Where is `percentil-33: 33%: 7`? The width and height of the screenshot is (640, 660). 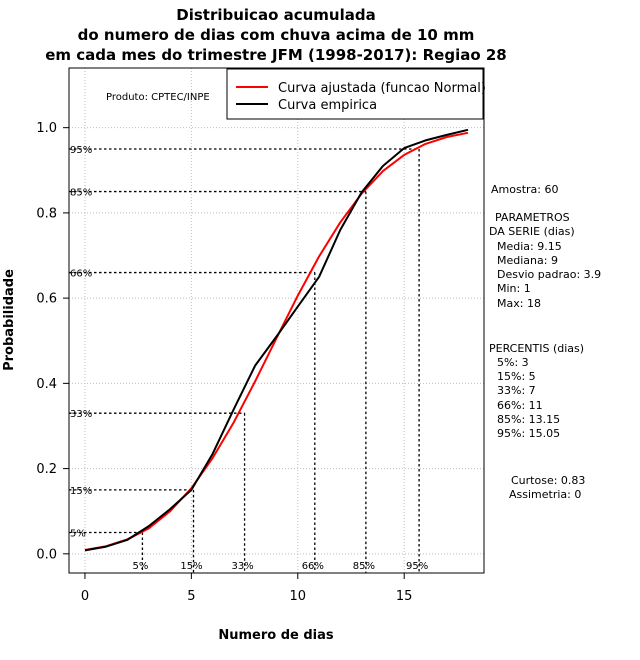 percentil-33: 33%: 7 is located at coordinates (516, 390).